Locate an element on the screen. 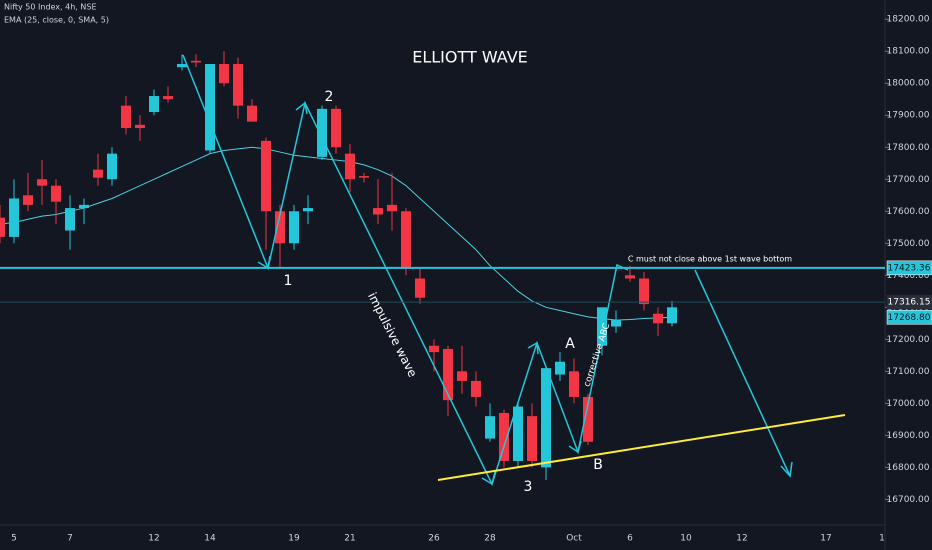 The image size is (932, 550). symbol-label: Nifty 50 Index, 4h, NSE is located at coordinates (50, 7).